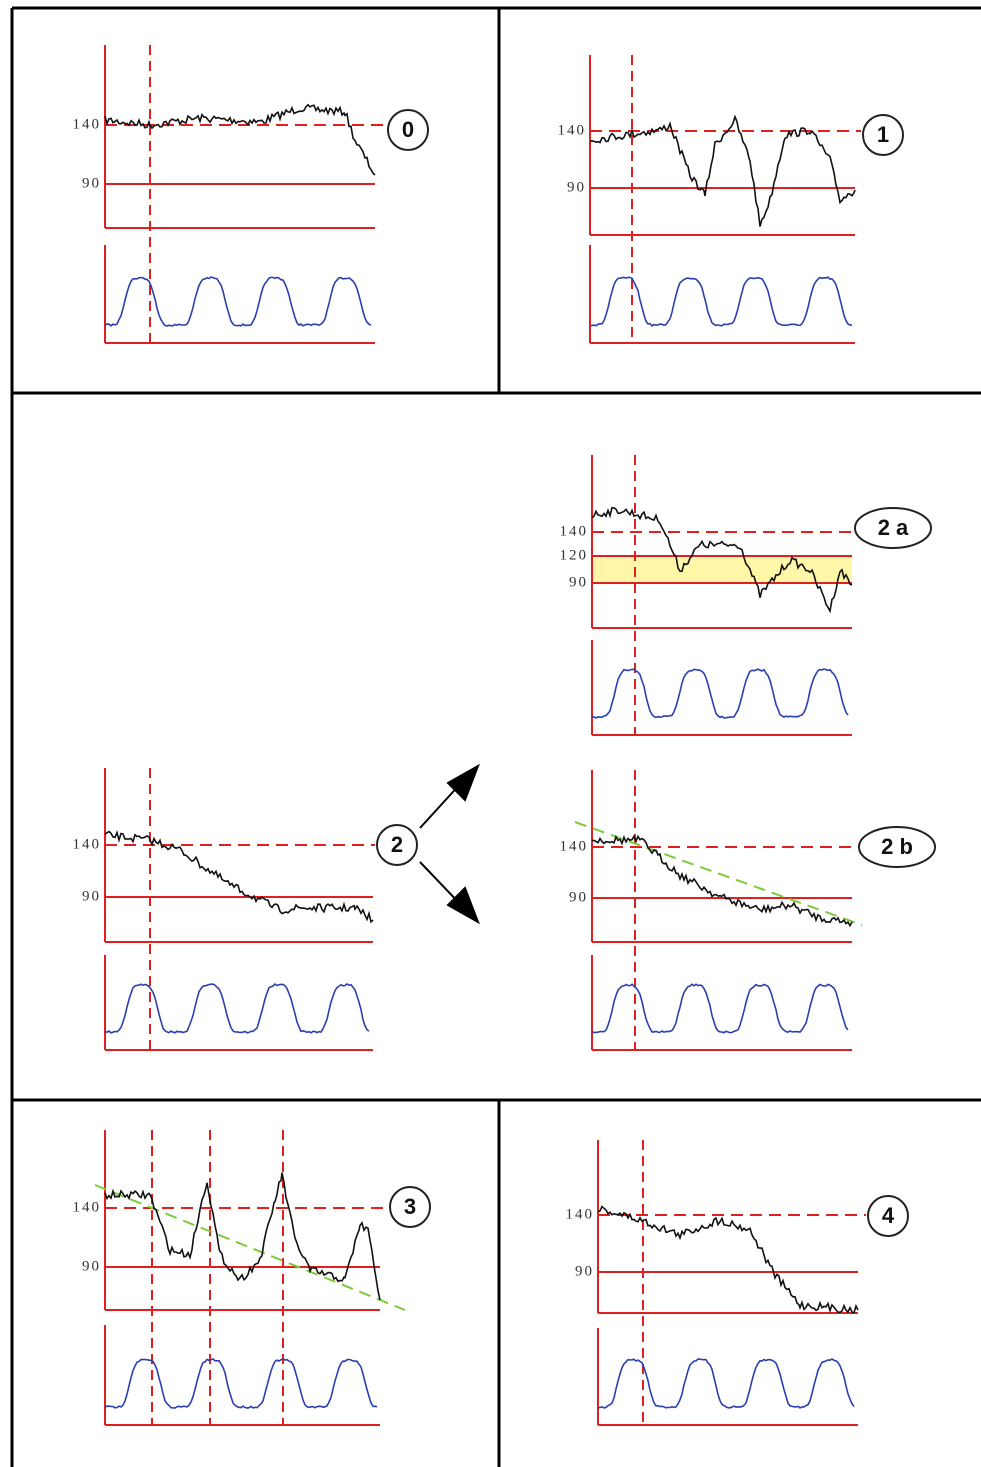 Image resolution: width=981 pixels, height=1467 pixels. Describe the element at coordinates (251, 194) in the screenshot. I see `fhr-panel: 140 90 0` at that location.